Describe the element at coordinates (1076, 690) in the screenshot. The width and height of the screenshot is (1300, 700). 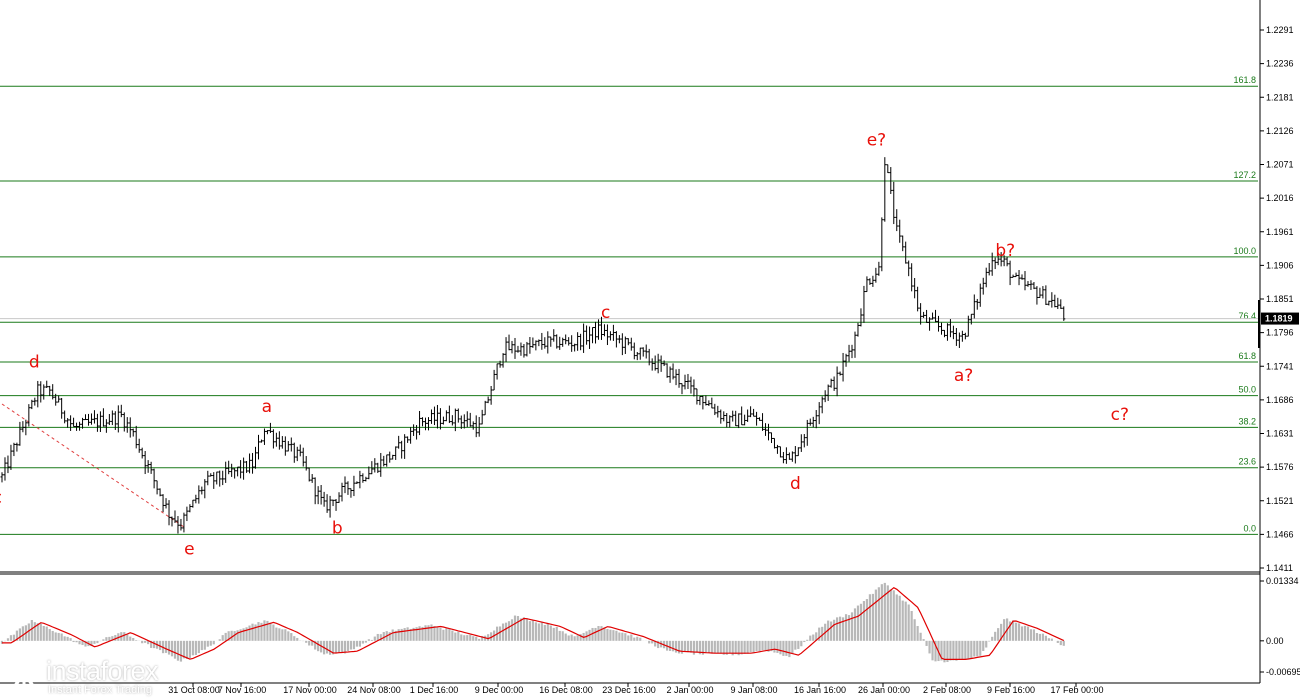
I see `time-tick-label: 17 Feb 00:00` at that location.